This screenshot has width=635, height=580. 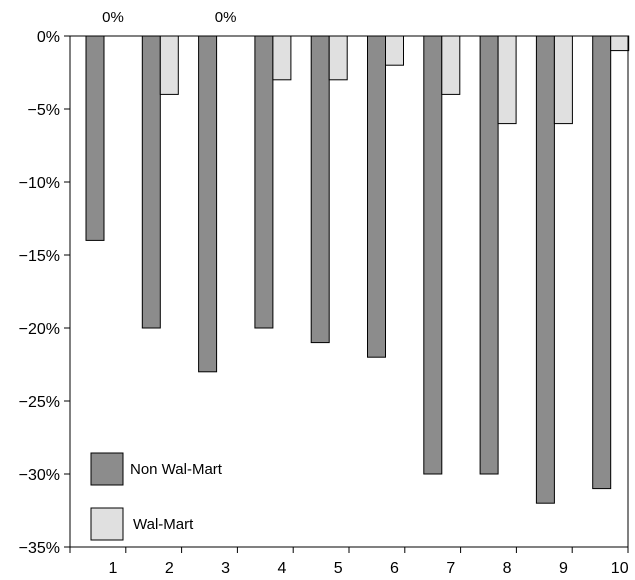 What do you see at coordinates (349, 562) in the screenshot?
I see `x-axis-ticks: 1 2 3 4 5 6 7 8 9 10` at bounding box center [349, 562].